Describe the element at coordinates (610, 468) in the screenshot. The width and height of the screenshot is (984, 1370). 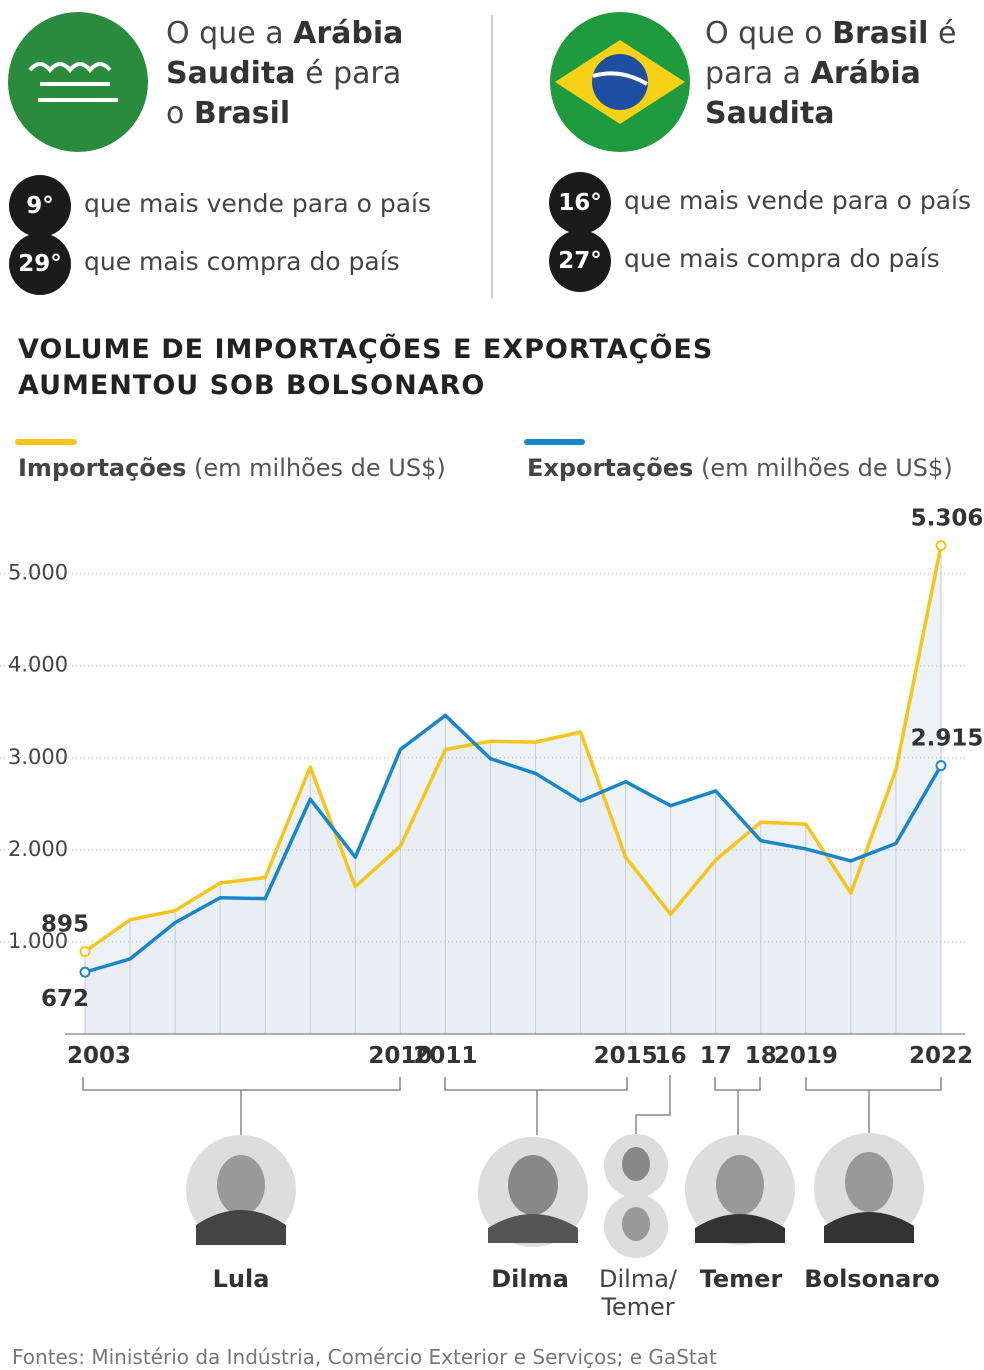
I see `legend-name: Exportações` at that location.